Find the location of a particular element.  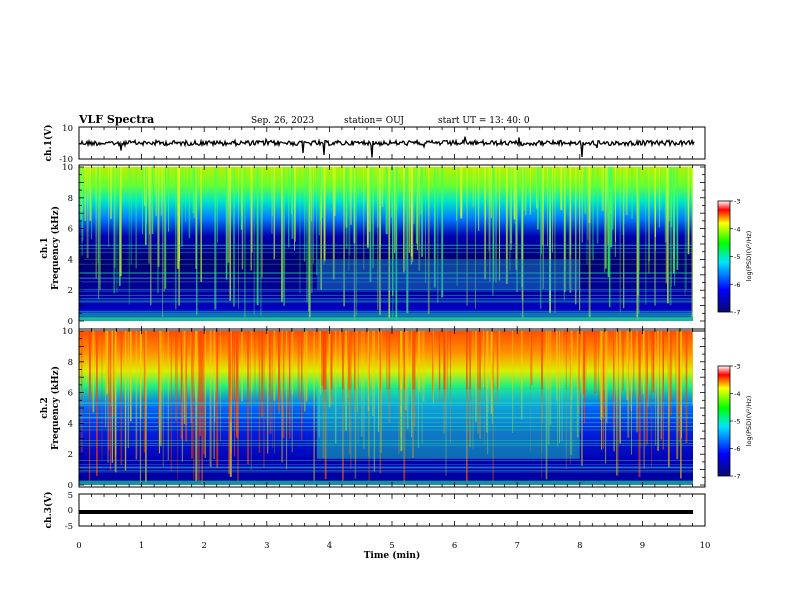

ch2-colorbar-label: log(PSD)(V²/Hz) is located at coordinates (749, 421).